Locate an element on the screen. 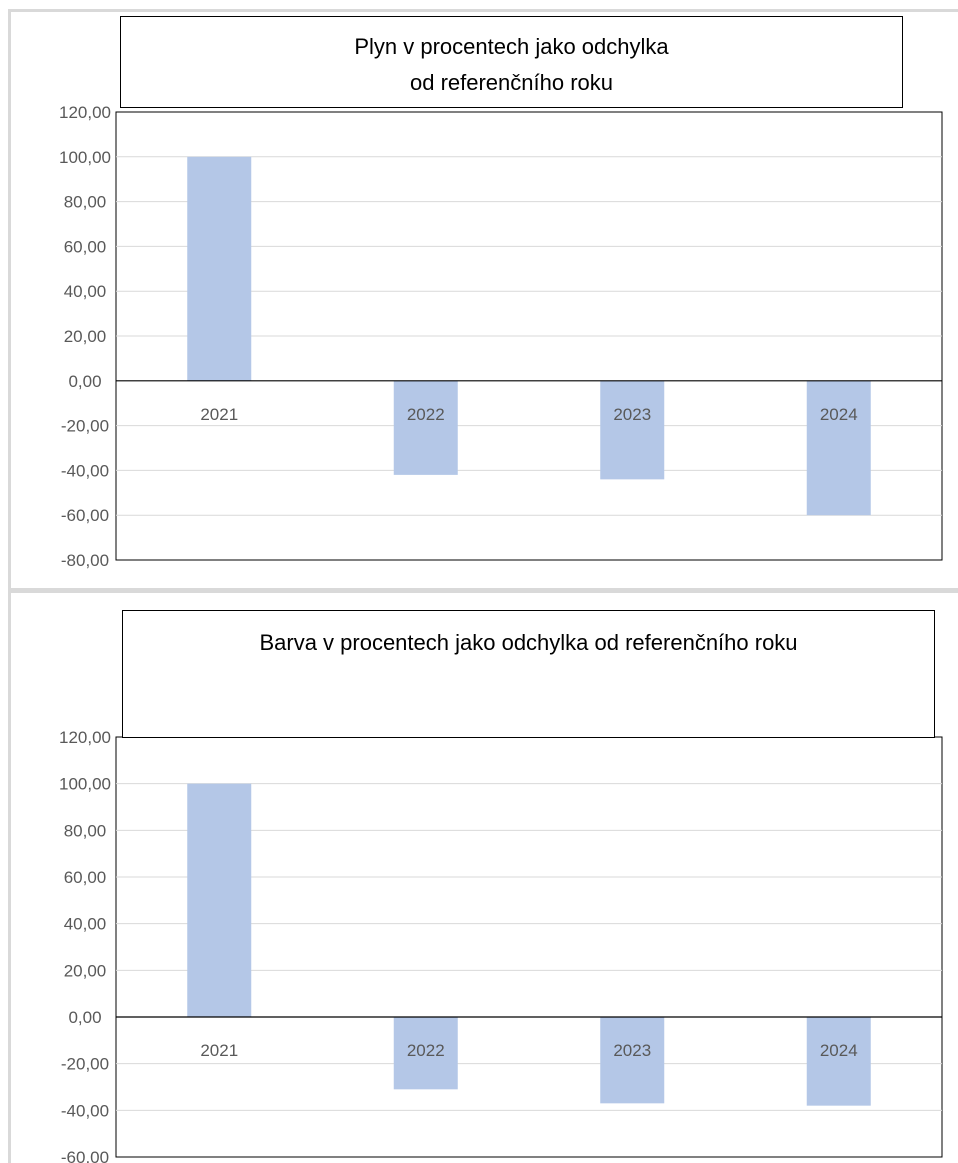 This screenshot has width=958, height=1163. chart-title-line: Plyn v procentech jako odchylka is located at coordinates (511, 46).